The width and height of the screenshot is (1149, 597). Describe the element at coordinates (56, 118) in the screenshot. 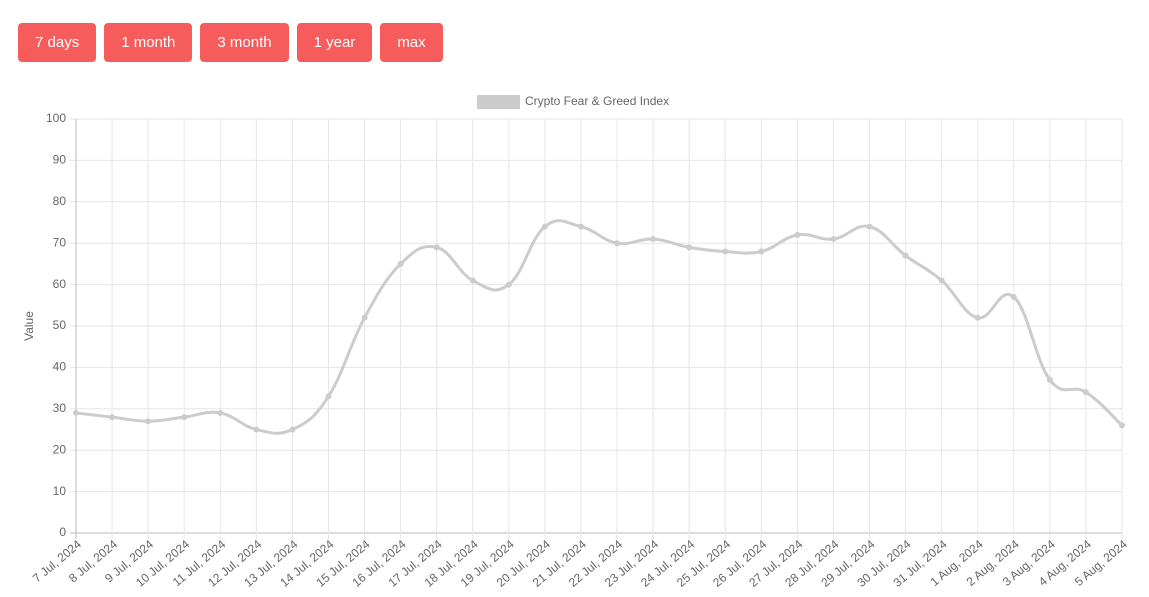

I see `y-tick-label: 100` at that location.